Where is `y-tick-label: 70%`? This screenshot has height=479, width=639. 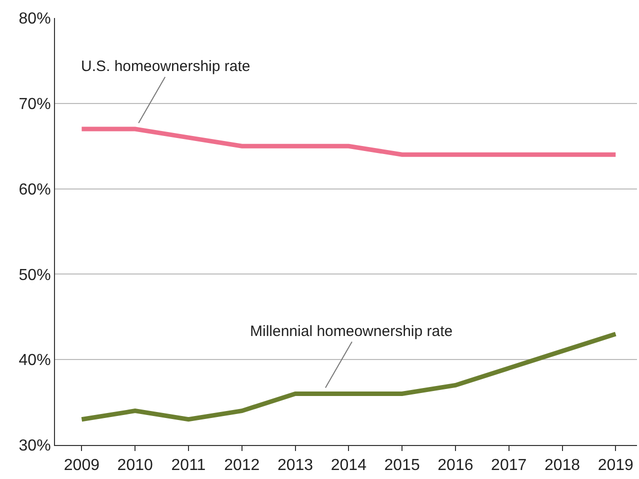 y-tick-label: 70% is located at coordinates (34, 104).